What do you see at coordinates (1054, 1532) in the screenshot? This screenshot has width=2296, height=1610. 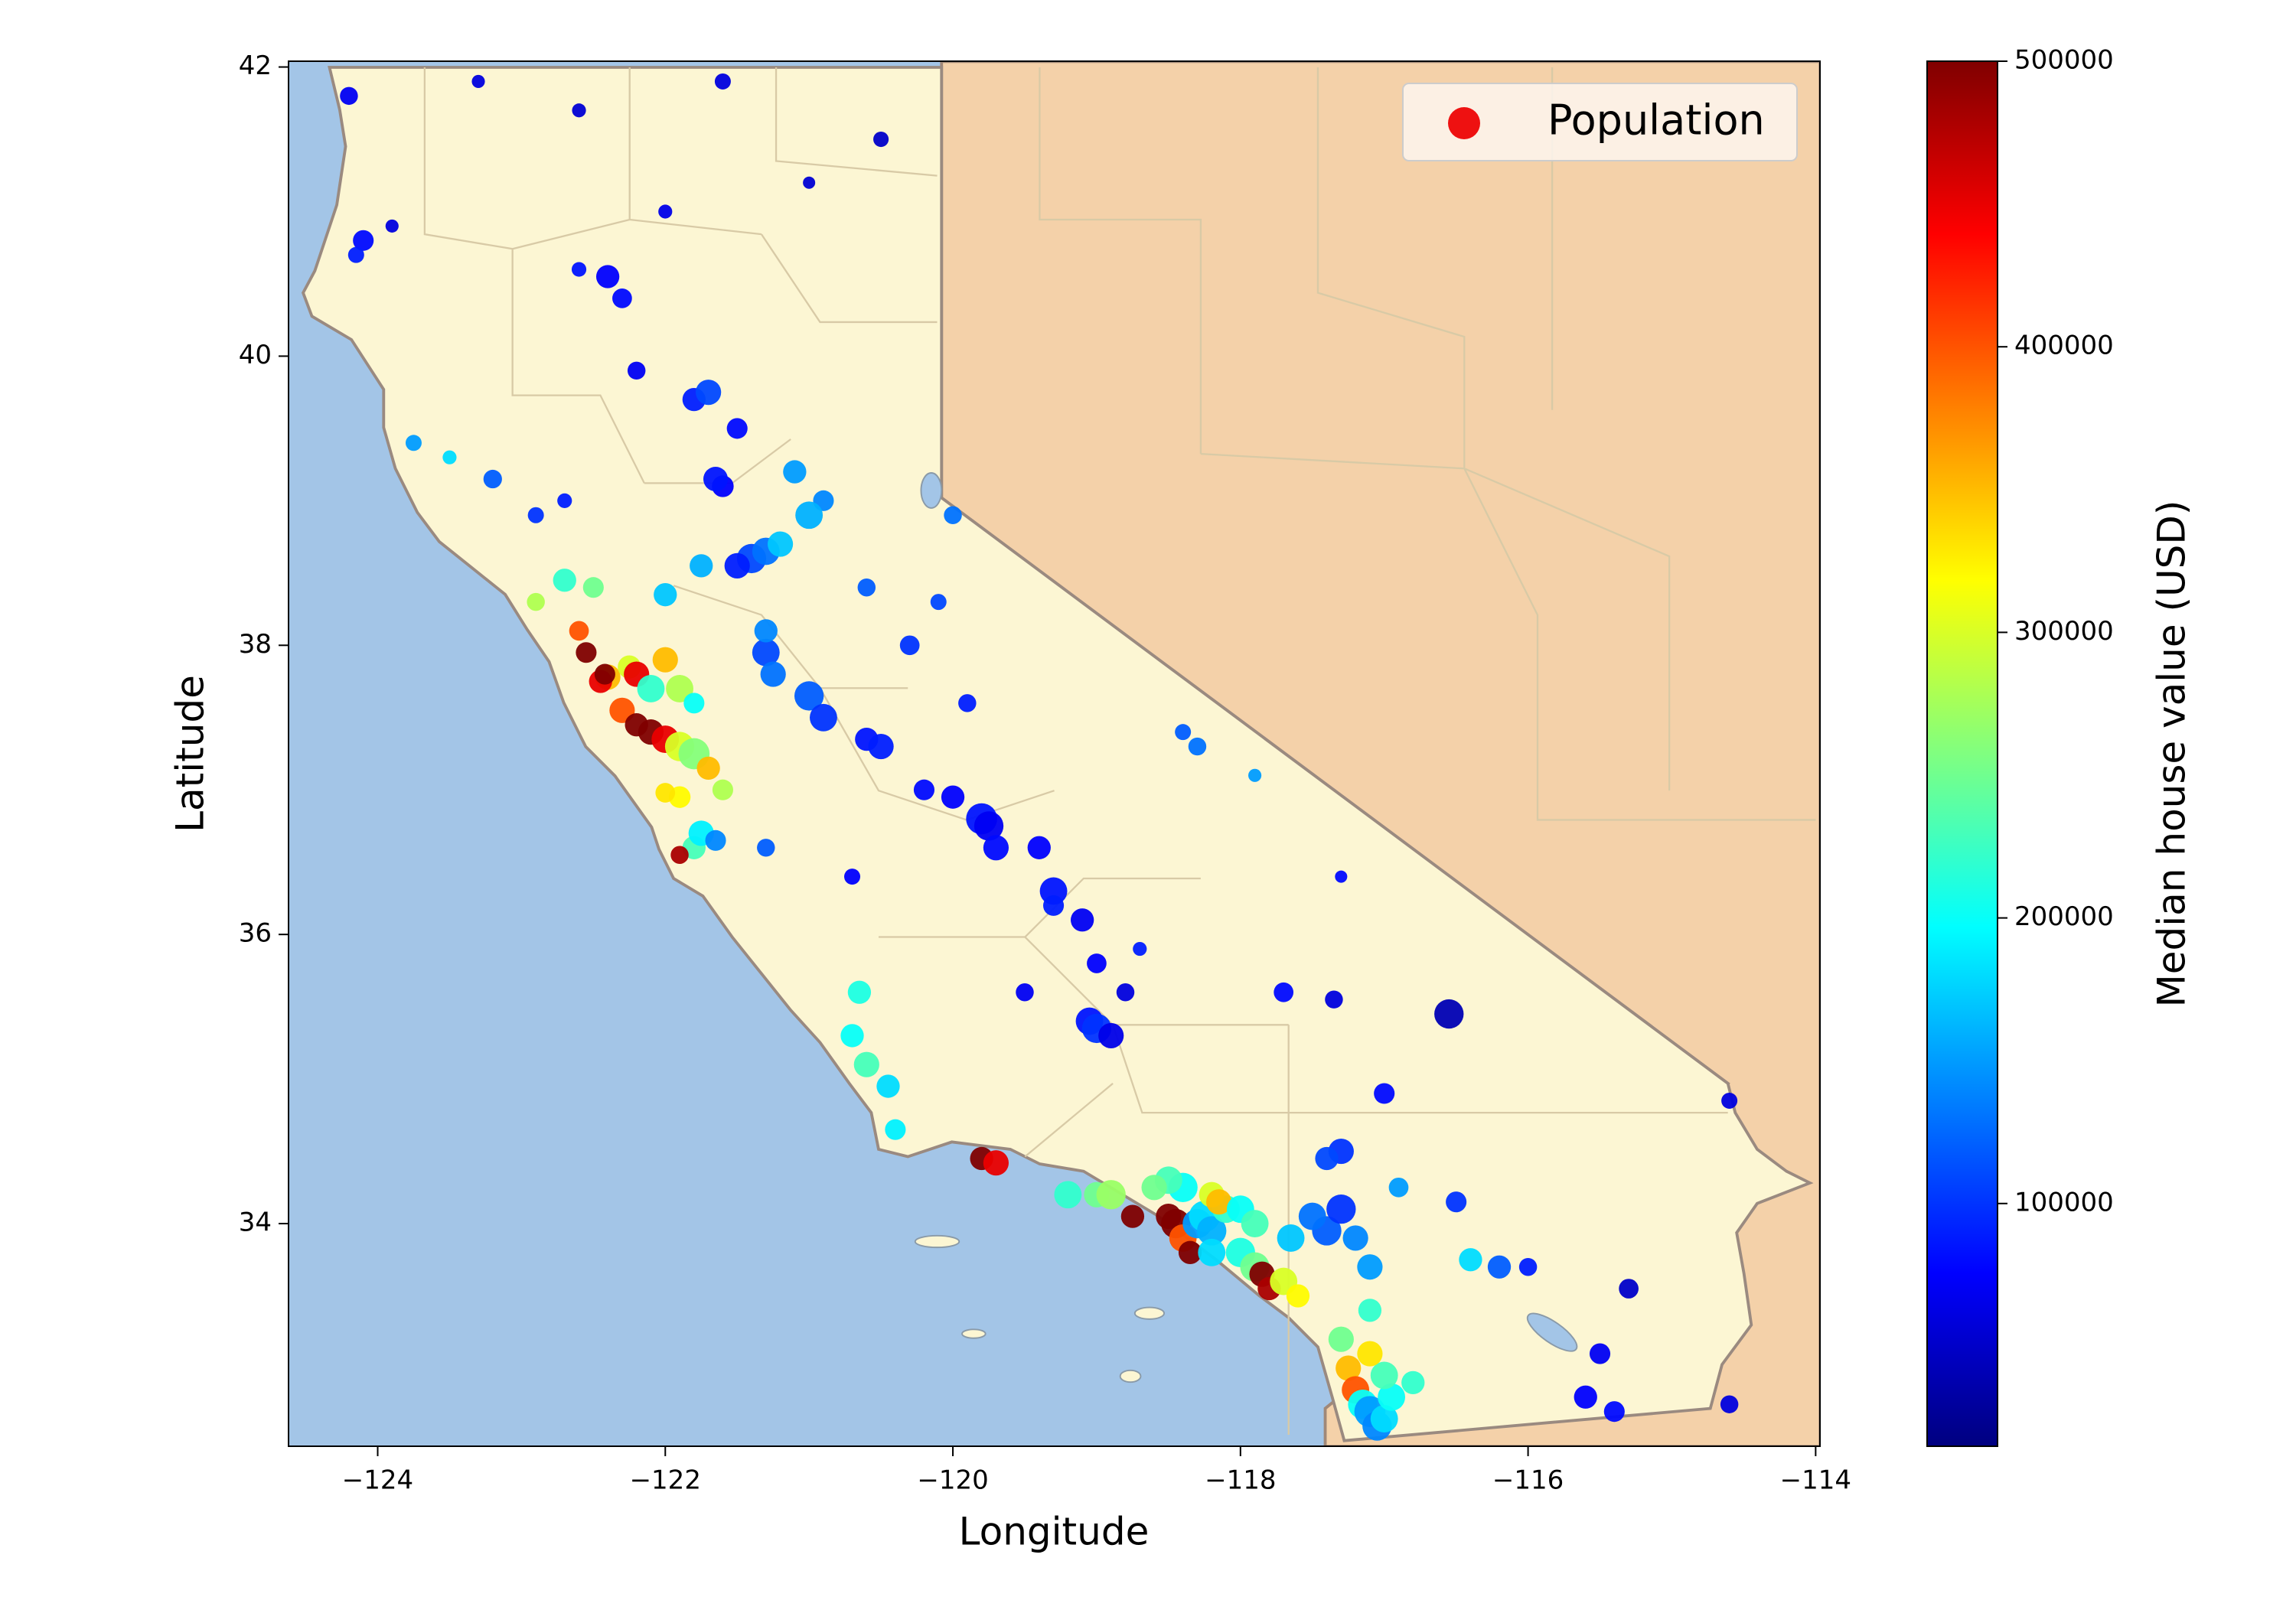 I see `x-axis-label: Longitude` at bounding box center [1054, 1532].